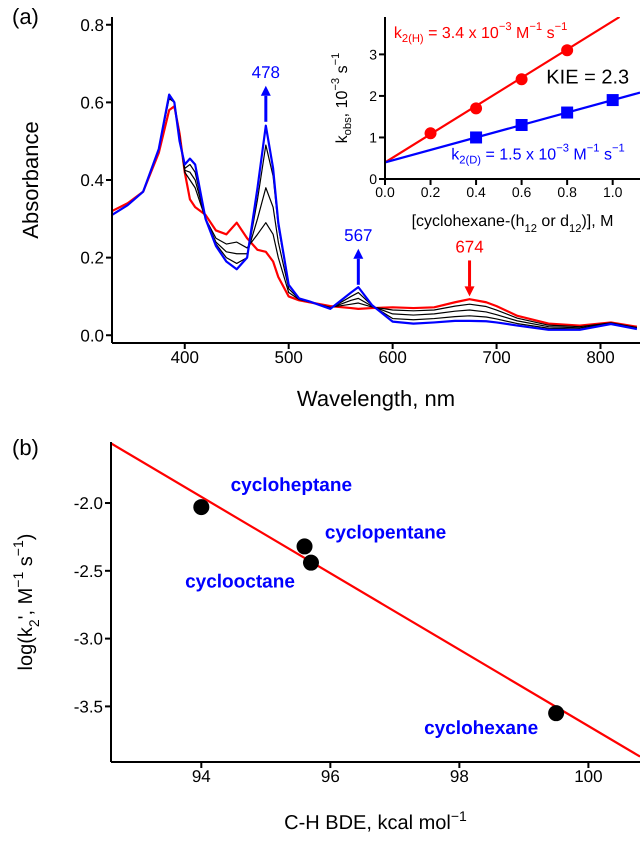 This screenshot has height=843, width=642. What do you see at coordinates (92, 258) in the screenshot?
I see `y-tick-label: 0.2` at bounding box center [92, 258].